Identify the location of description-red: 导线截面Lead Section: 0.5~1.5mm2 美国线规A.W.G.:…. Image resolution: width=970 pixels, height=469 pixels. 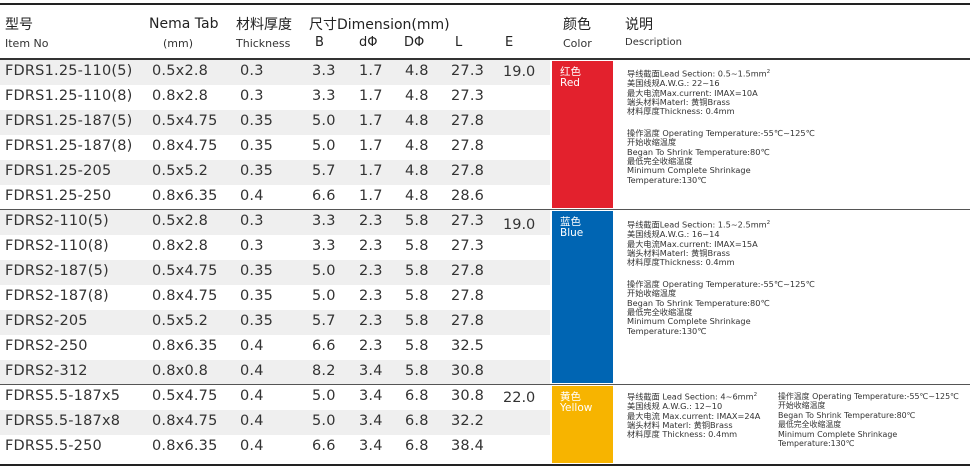
(721, 126).